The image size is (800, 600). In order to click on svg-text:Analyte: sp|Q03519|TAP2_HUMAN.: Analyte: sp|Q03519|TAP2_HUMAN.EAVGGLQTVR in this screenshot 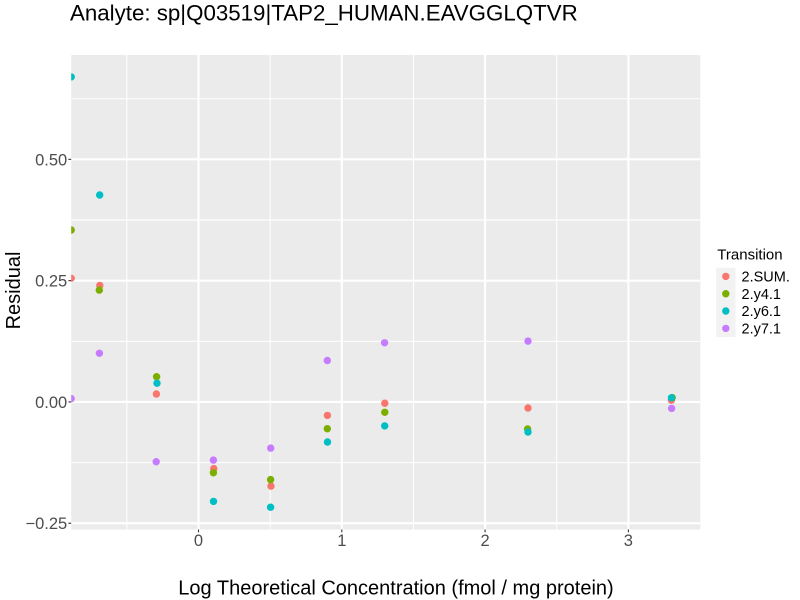, I will do `click(324, 13)`.